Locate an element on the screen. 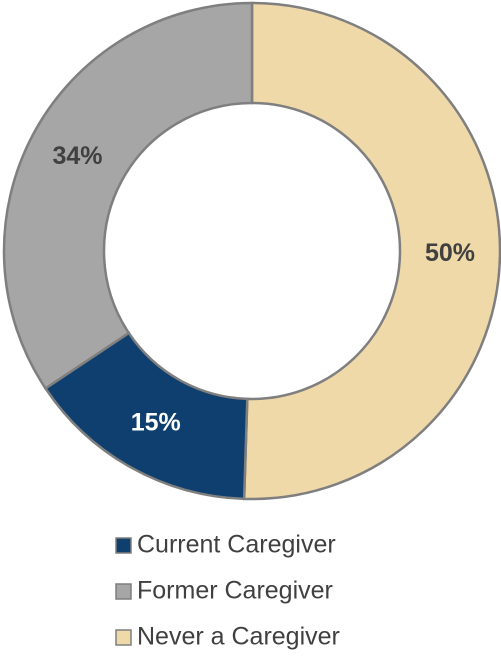 Image resolution: width=501 pixels, height=657 pixels. legend-label: Former Caregiver is located at coordinates (235, 591).